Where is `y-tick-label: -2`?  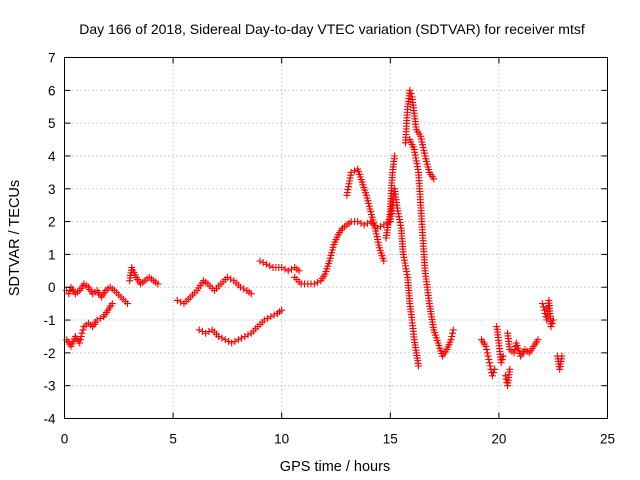 y-tick-label: -2 is located at coordinates (49, 353).